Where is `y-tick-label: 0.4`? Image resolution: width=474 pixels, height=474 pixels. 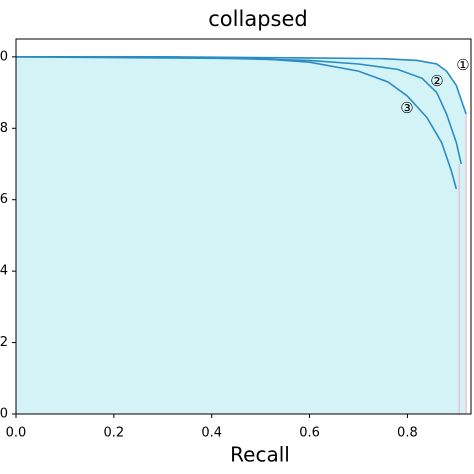
y-tick-label: 0.4 is located at coordinates (4, 271).